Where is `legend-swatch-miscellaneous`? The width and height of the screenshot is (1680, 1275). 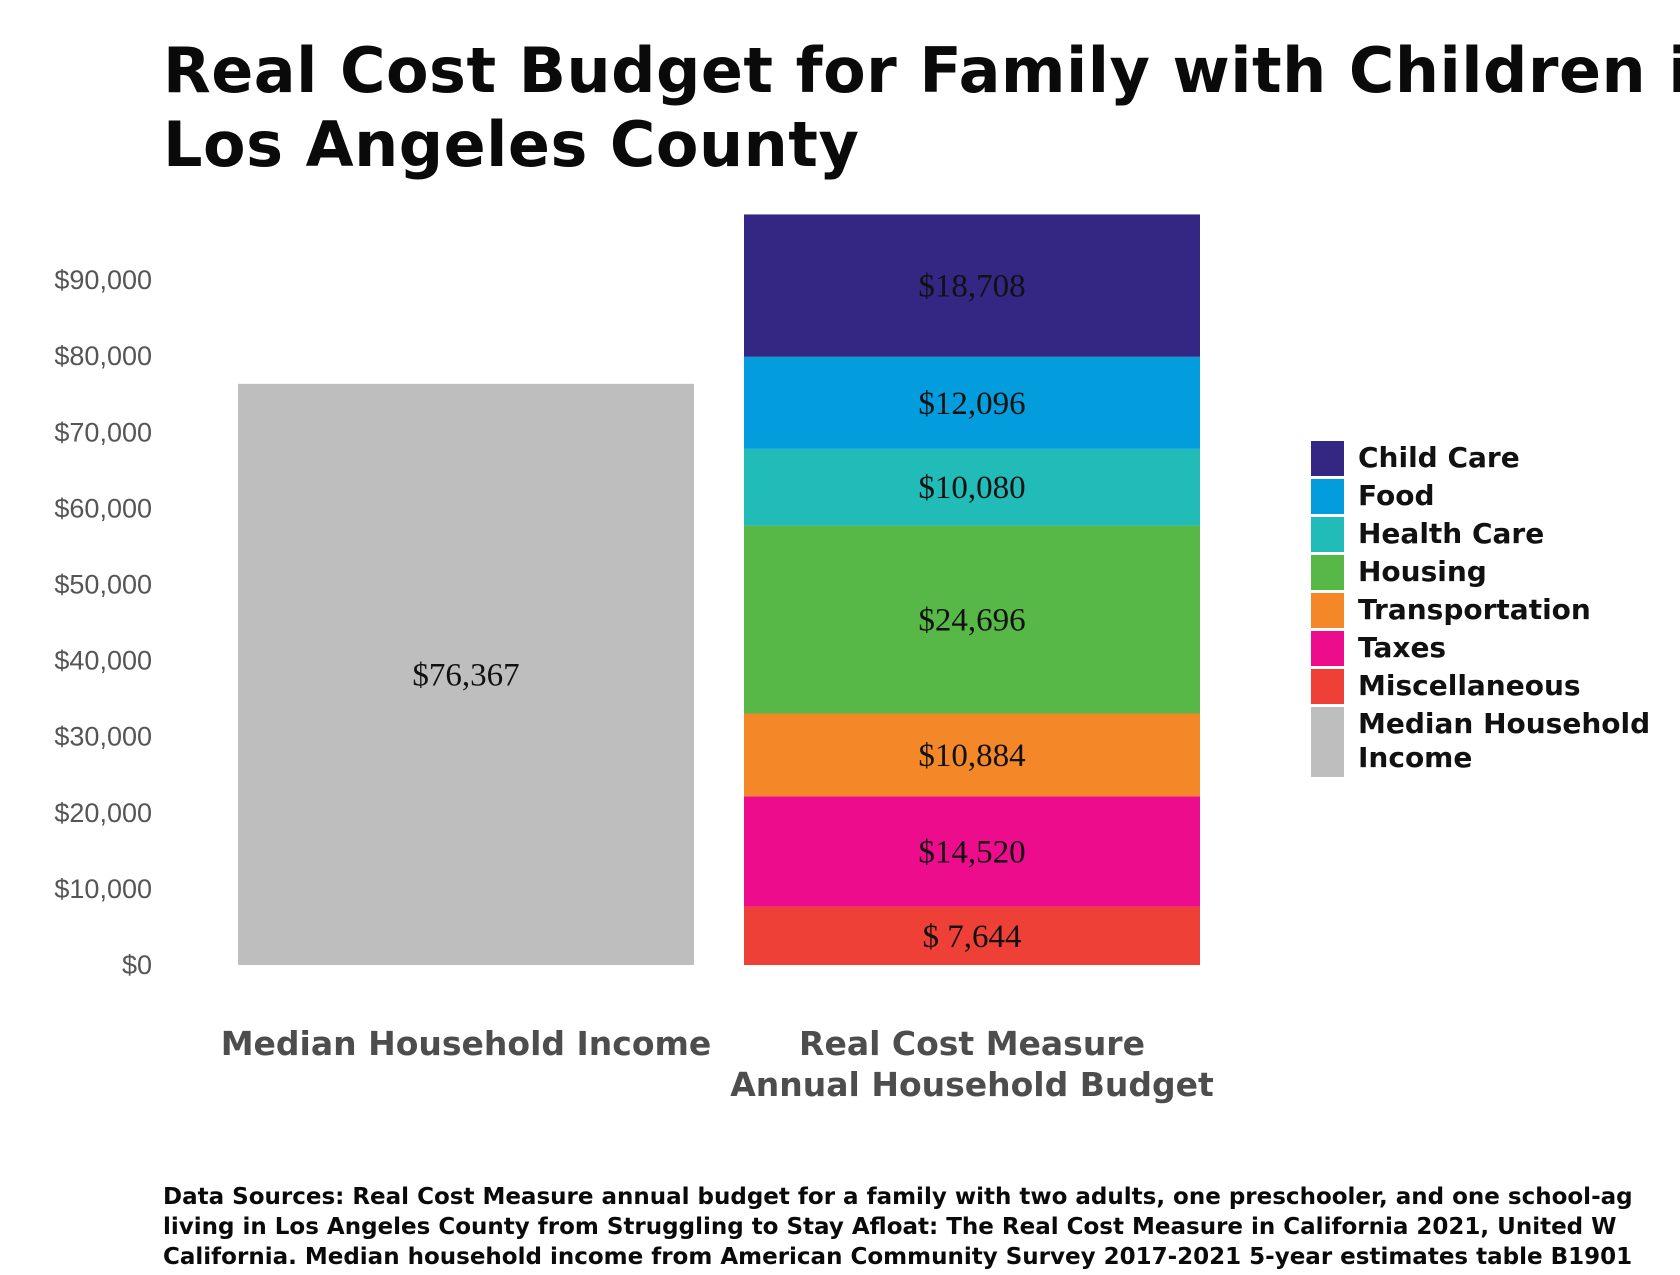
legend-swatch-miscellaneous is located at coordinates (1327, 686).